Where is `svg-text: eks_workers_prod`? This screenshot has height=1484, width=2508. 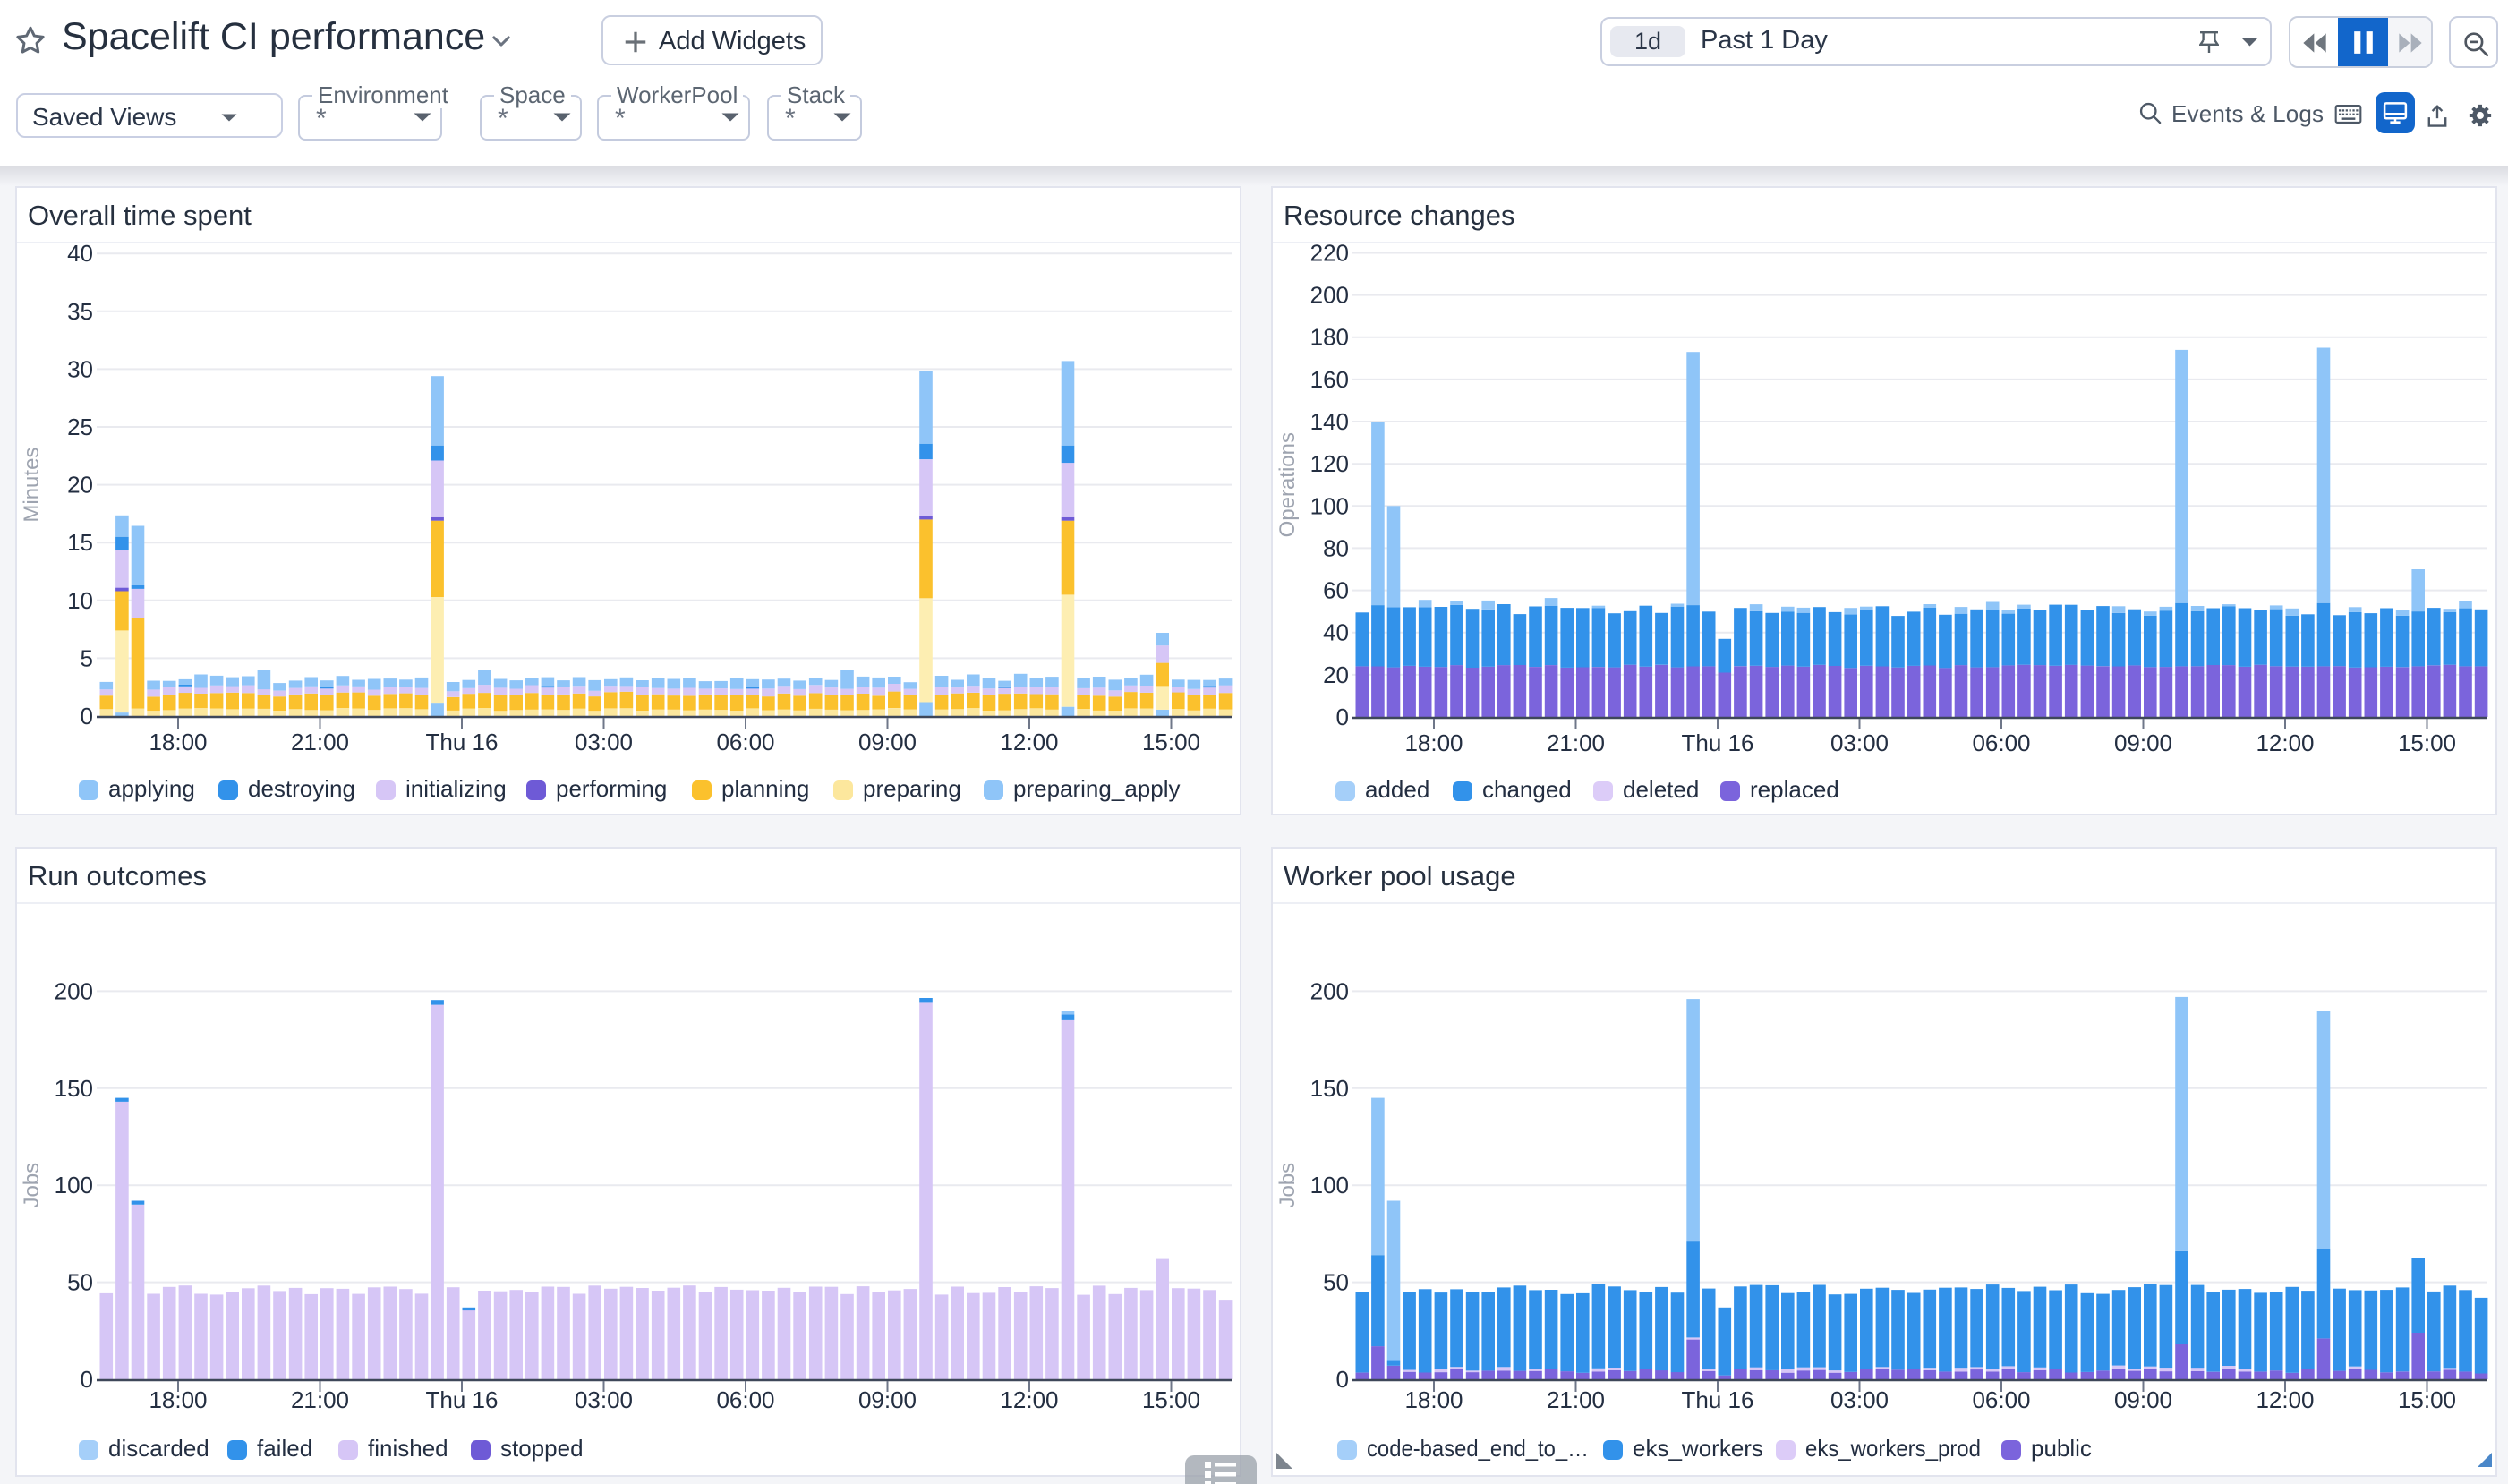 svg-text: eks_workers_prod is located at coordinates (1893, 1448).